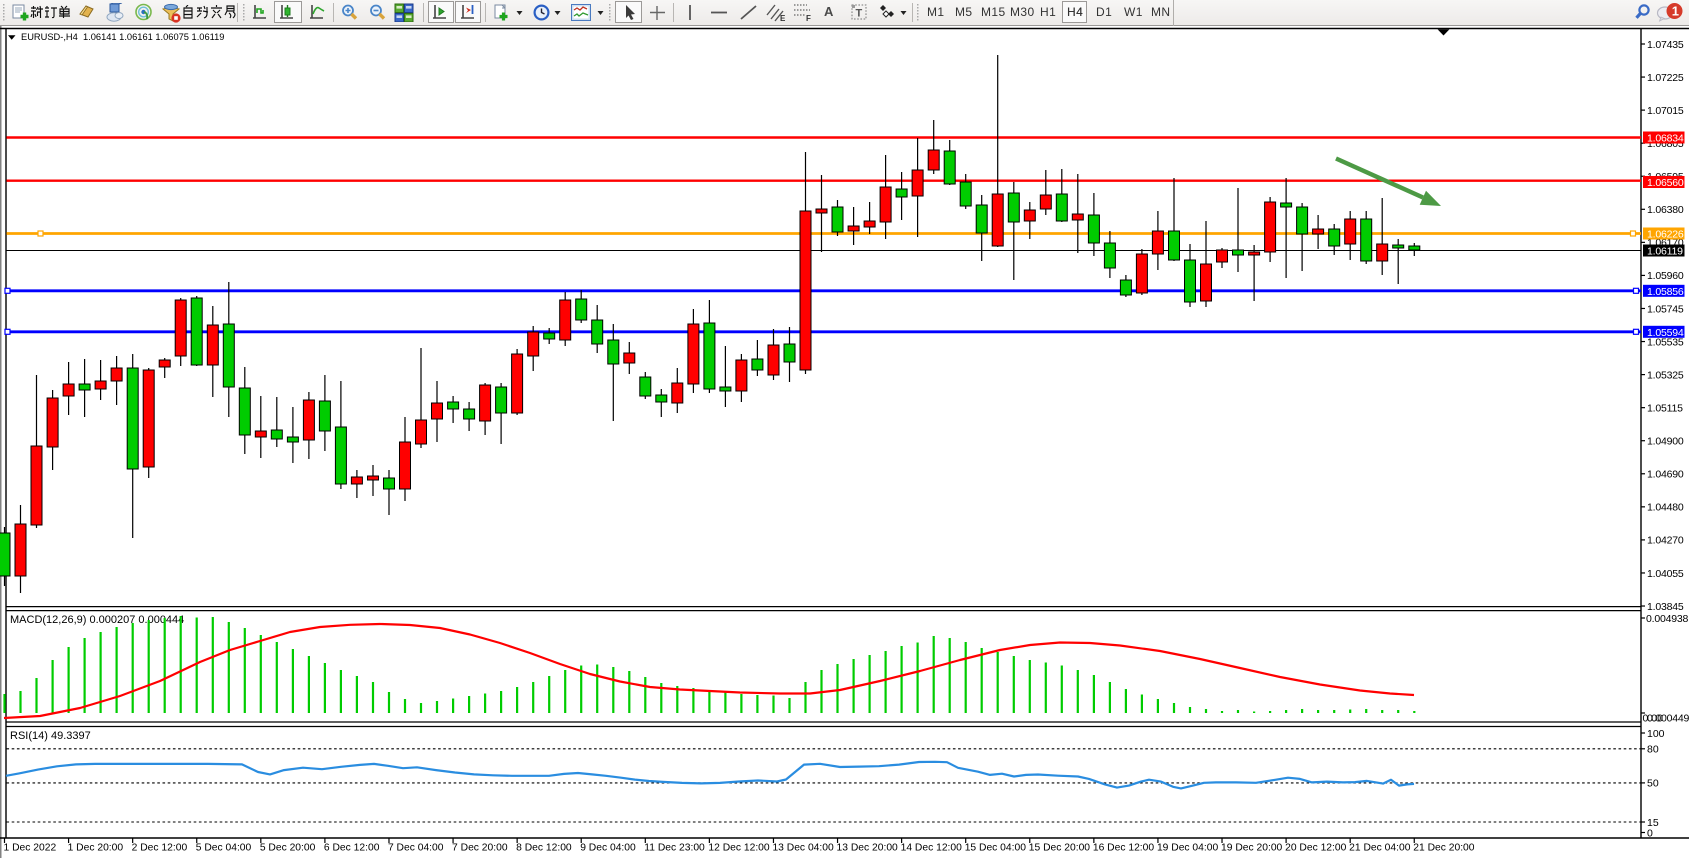 This screenshot has height=858, width=1689. Describe the element at coordinates (783, 18) in the screenshot. I see `svg-text: E` at that location.